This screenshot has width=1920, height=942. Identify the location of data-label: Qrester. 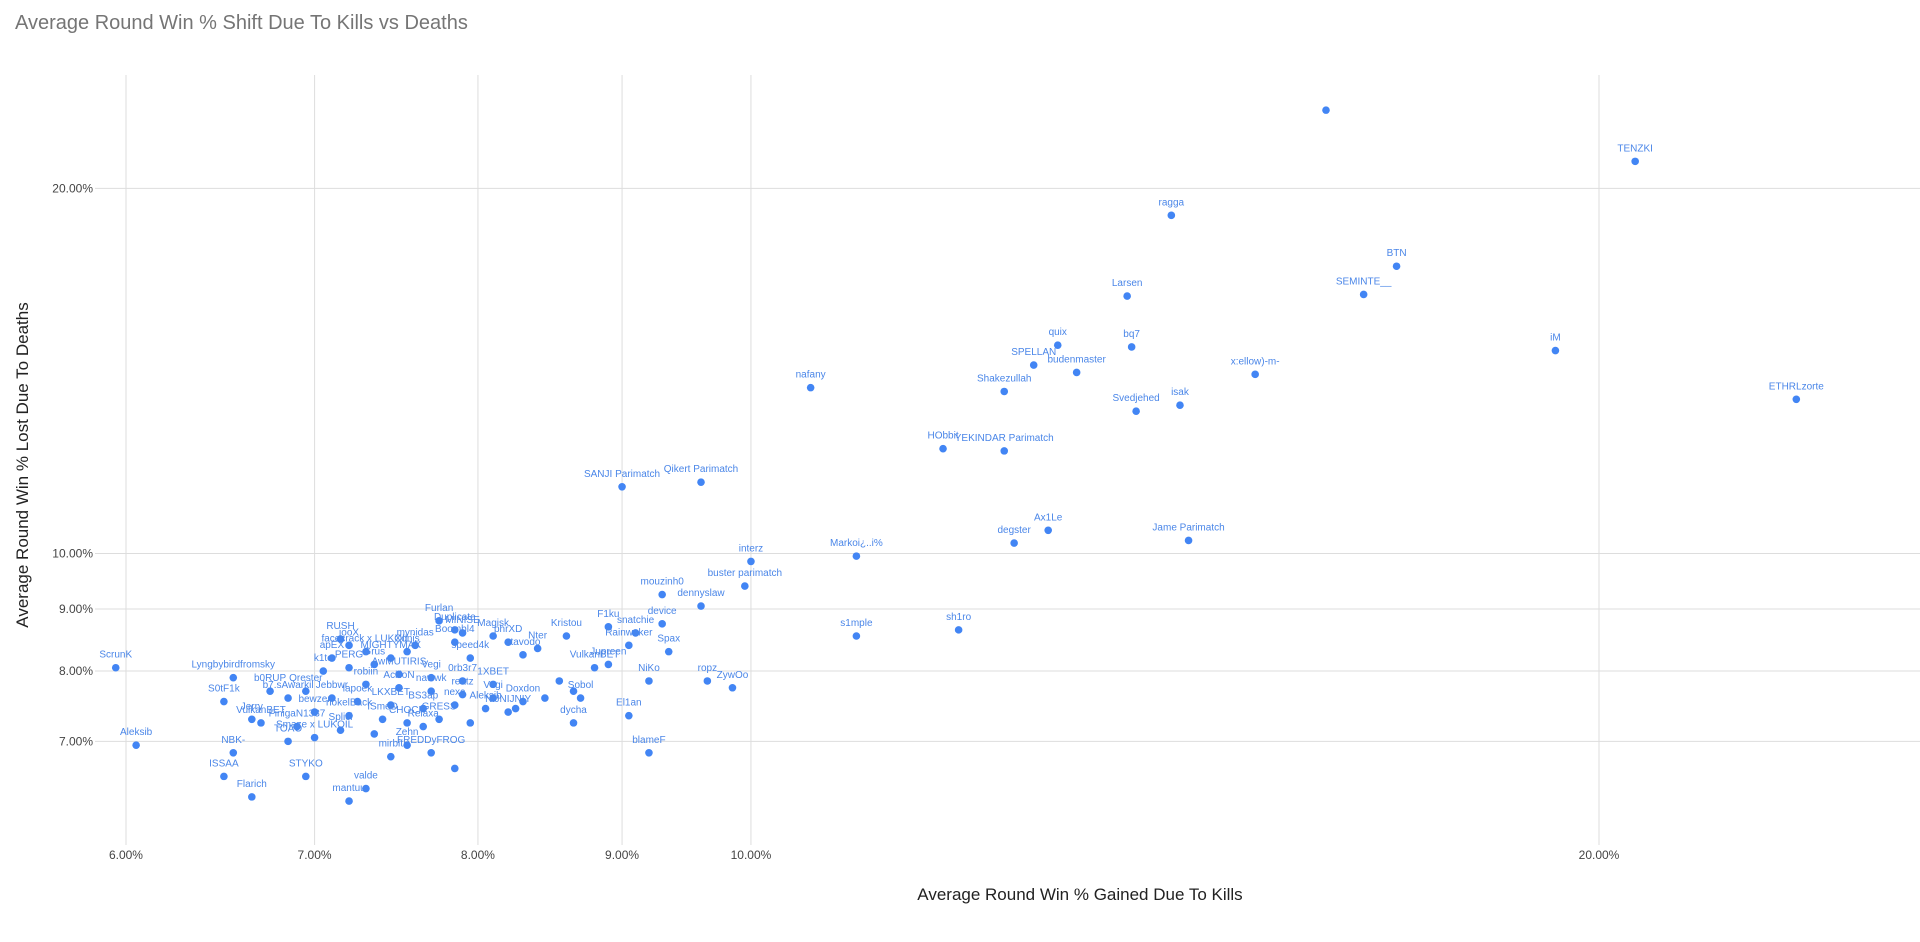
(306, 678).